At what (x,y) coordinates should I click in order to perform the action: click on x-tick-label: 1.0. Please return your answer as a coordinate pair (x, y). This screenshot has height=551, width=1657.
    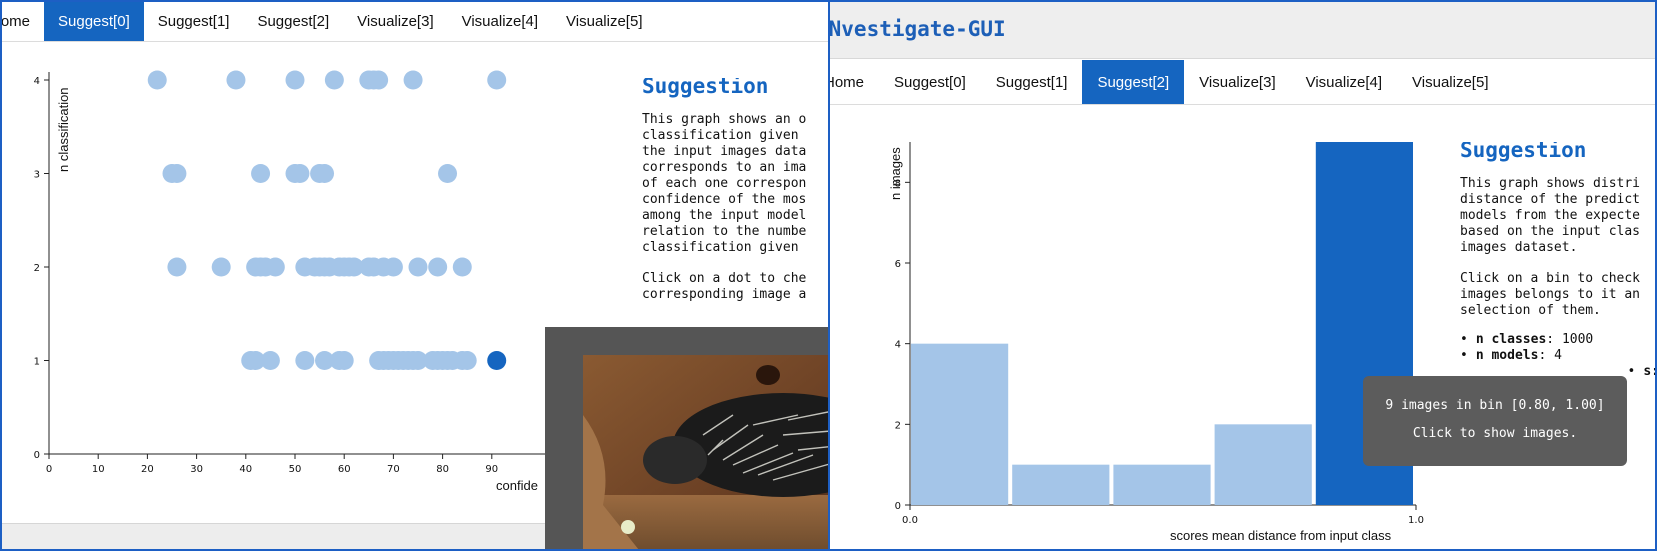
    Looking at the image, I should click on (1416, 520).